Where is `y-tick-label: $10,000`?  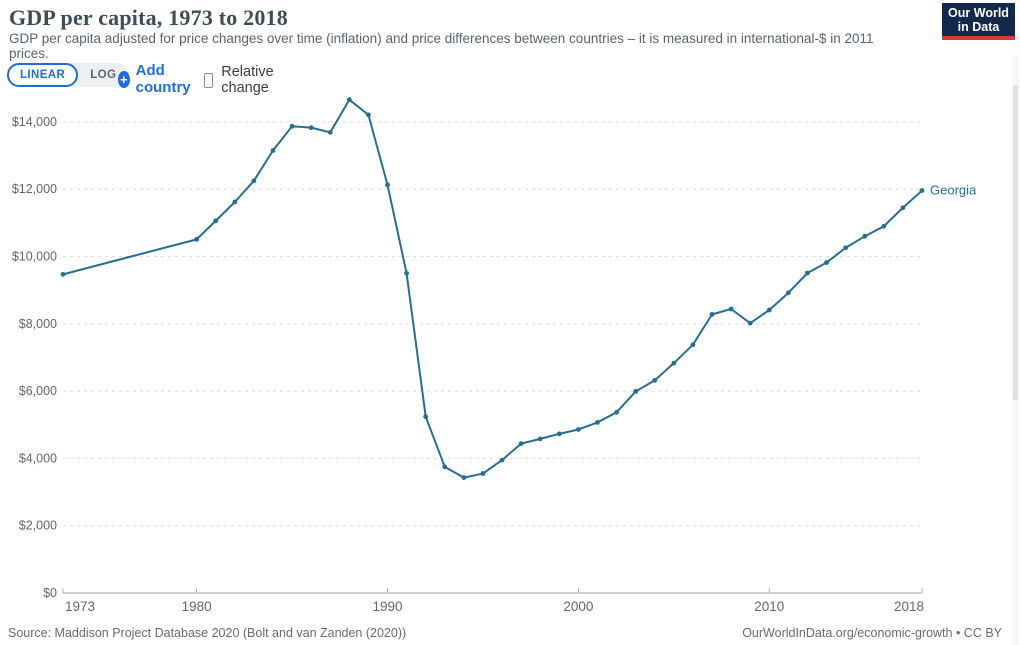
y-tick-label: $10,000 is located at coordinates (34, 257).